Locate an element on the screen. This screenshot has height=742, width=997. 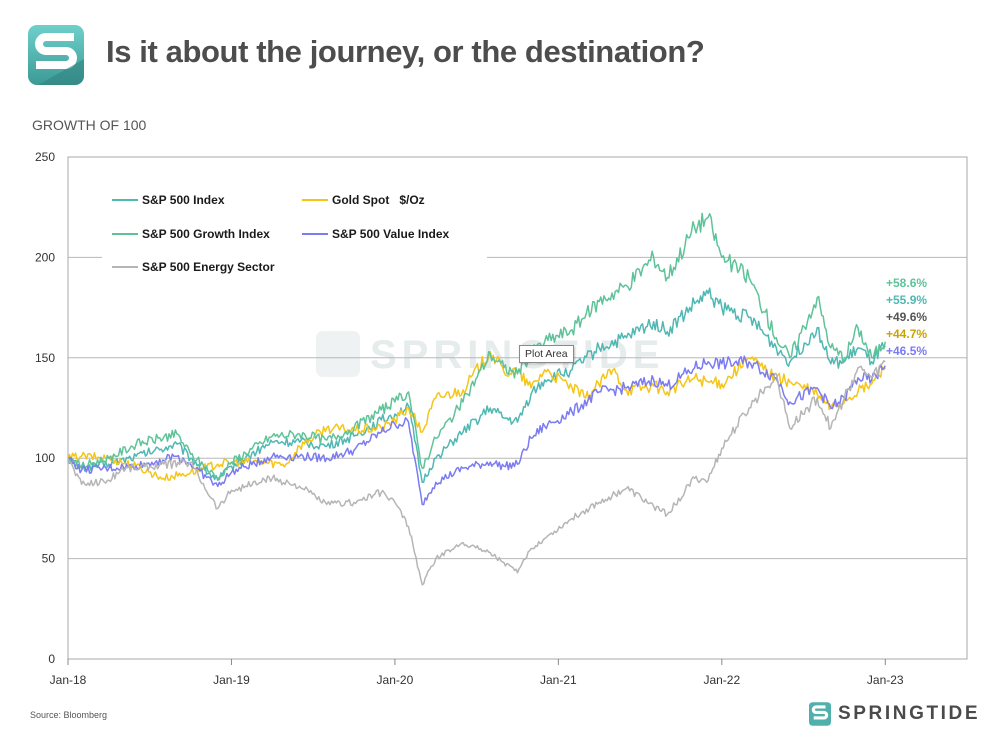
plot-area-tooltip: Plot Area is located at coordinates (546, 354).